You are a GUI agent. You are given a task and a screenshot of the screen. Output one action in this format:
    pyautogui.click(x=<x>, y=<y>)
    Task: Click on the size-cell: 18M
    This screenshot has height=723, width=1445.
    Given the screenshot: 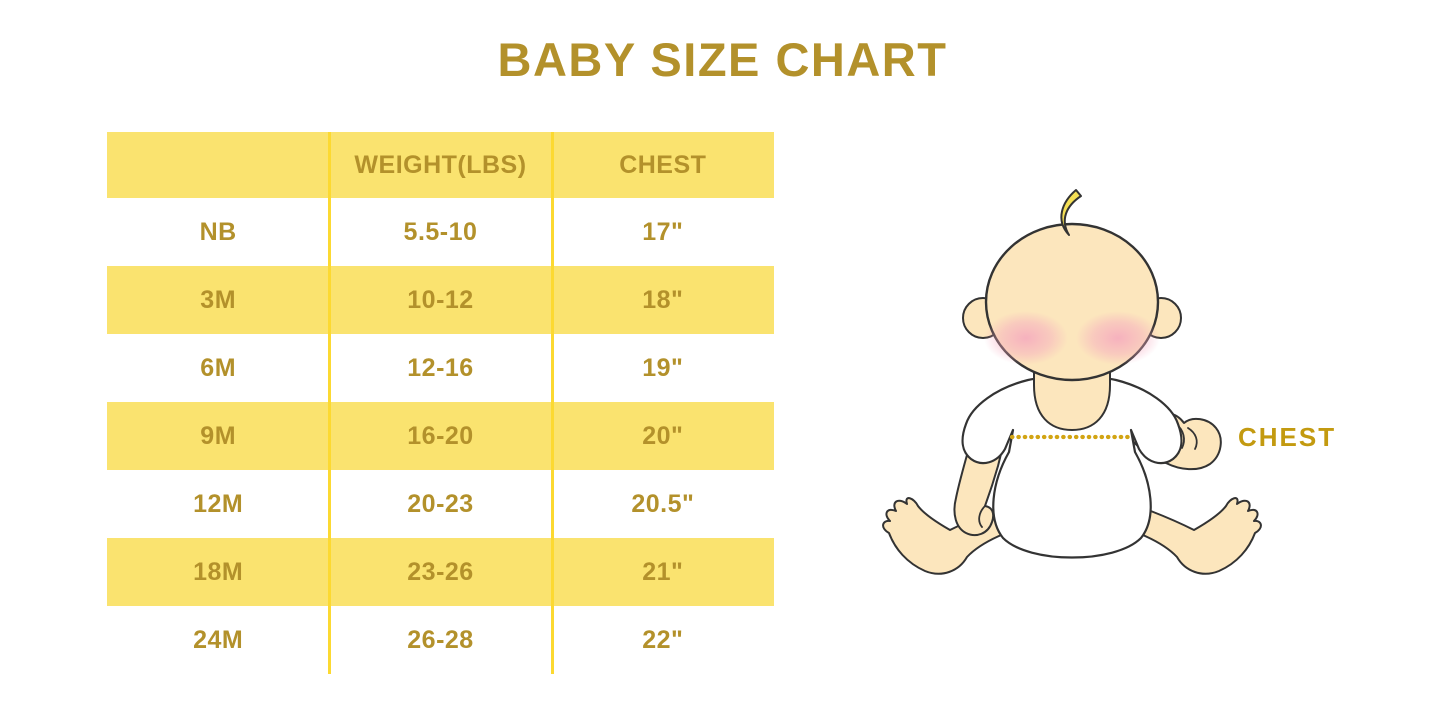 What is the action you would take?
    pyautogui.click(x=218, y=571)
    